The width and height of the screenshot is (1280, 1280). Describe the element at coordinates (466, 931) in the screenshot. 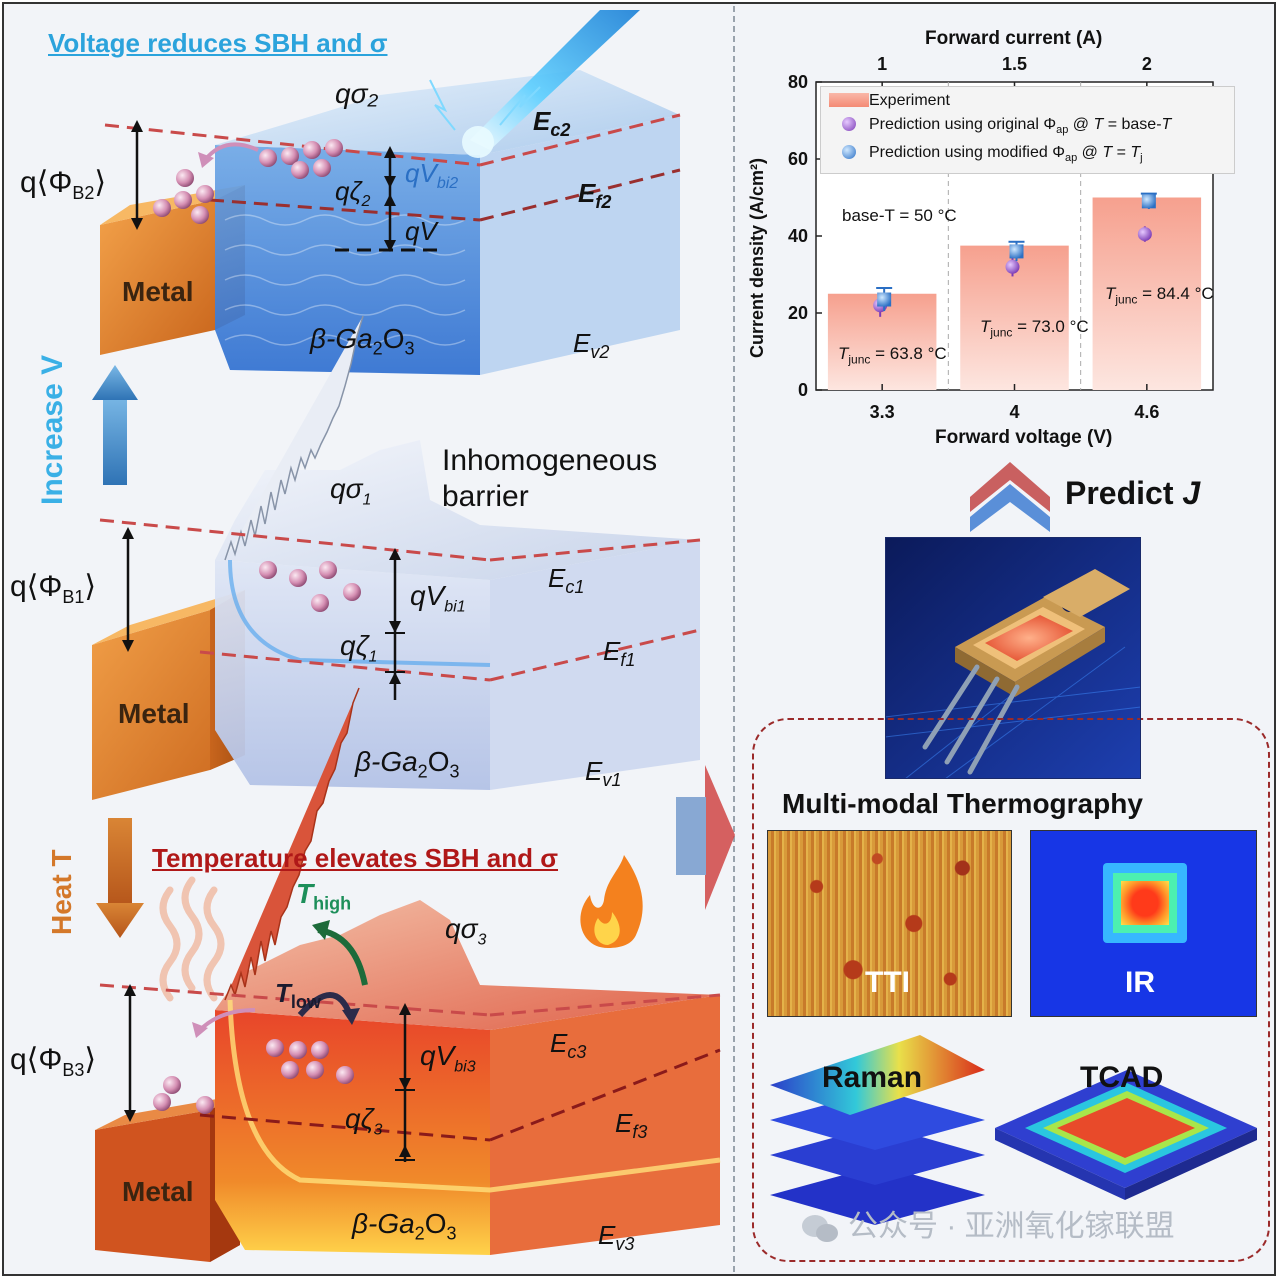

I see `sigma3-label: qσ3` at that location.